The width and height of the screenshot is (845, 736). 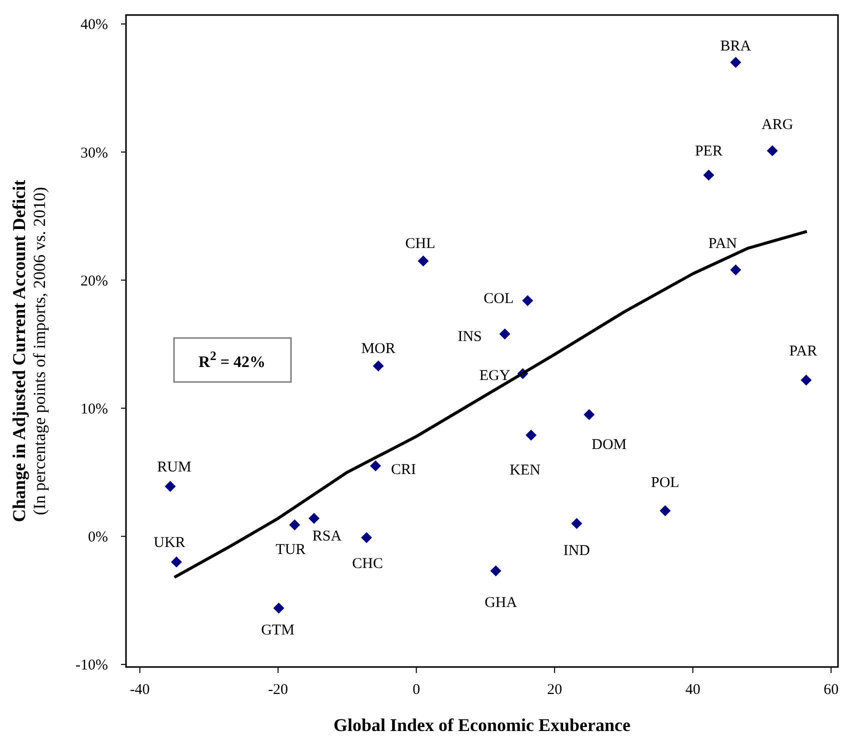 What do you see at coordinates (470, 337) in the screenshot?
I see `annotation: INS` at bounding box center [470, 337].